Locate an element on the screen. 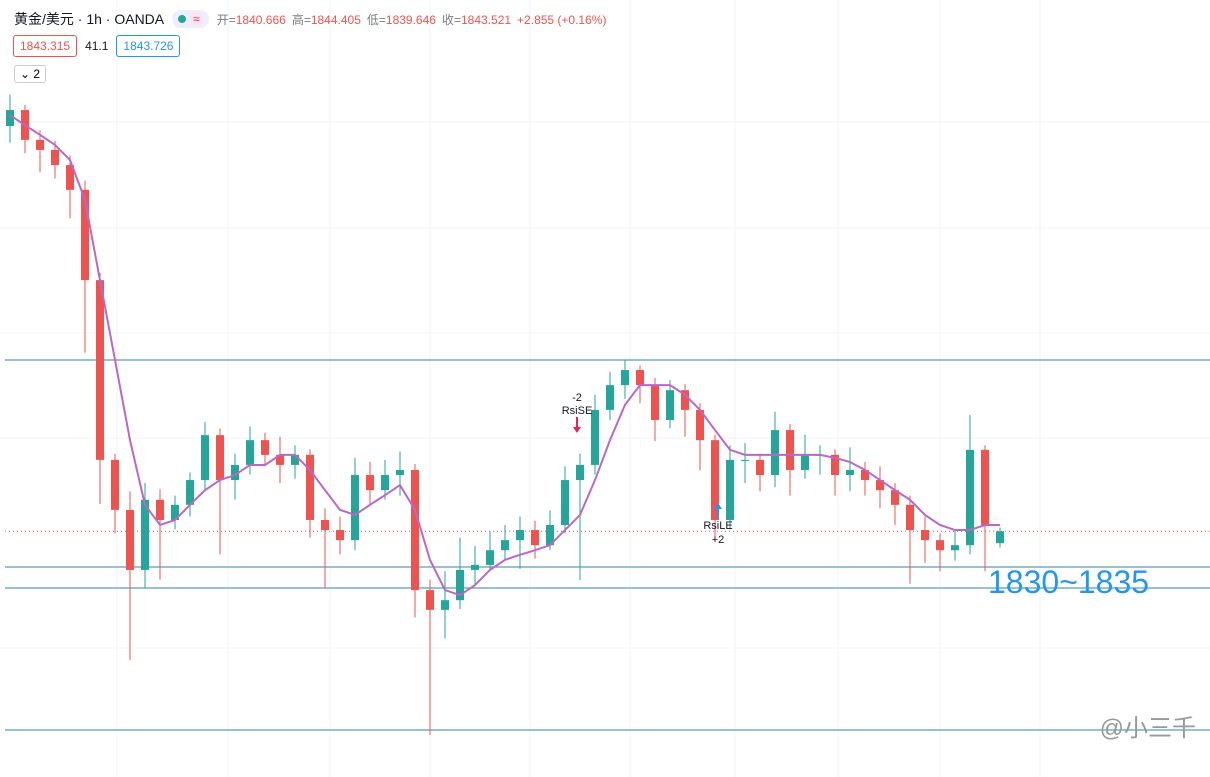  spread: 41.1 is located at coordinates (97, 46).